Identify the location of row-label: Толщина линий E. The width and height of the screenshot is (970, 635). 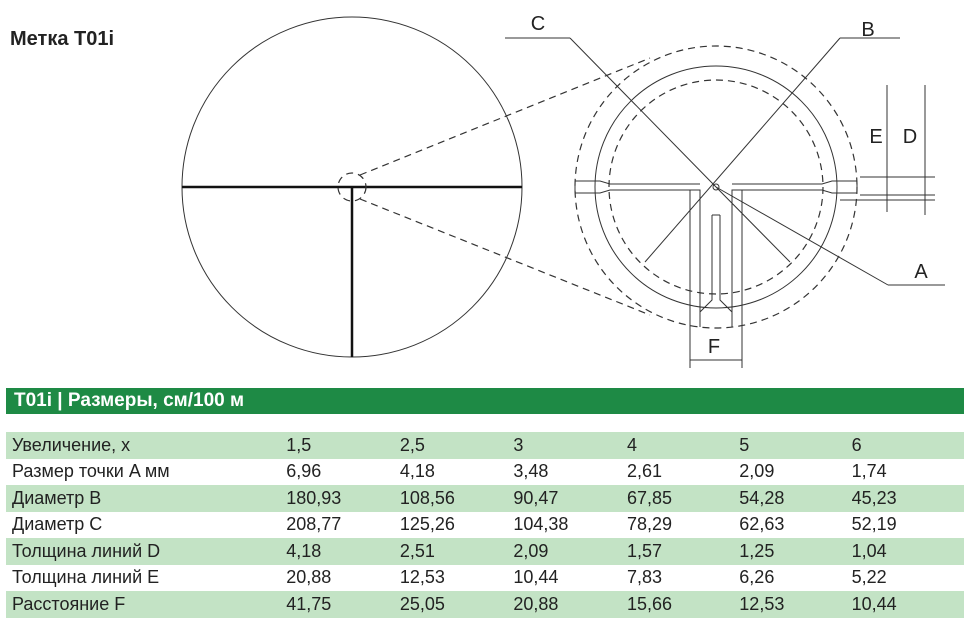
(86, 577).